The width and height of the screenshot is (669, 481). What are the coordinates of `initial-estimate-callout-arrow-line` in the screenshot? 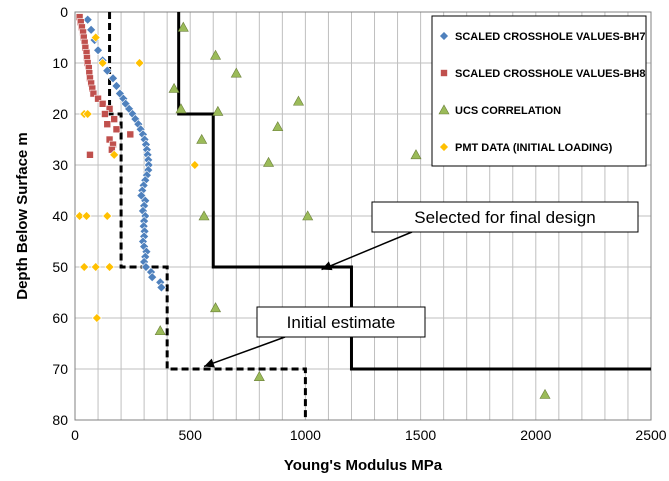 It's located at (244, 352).